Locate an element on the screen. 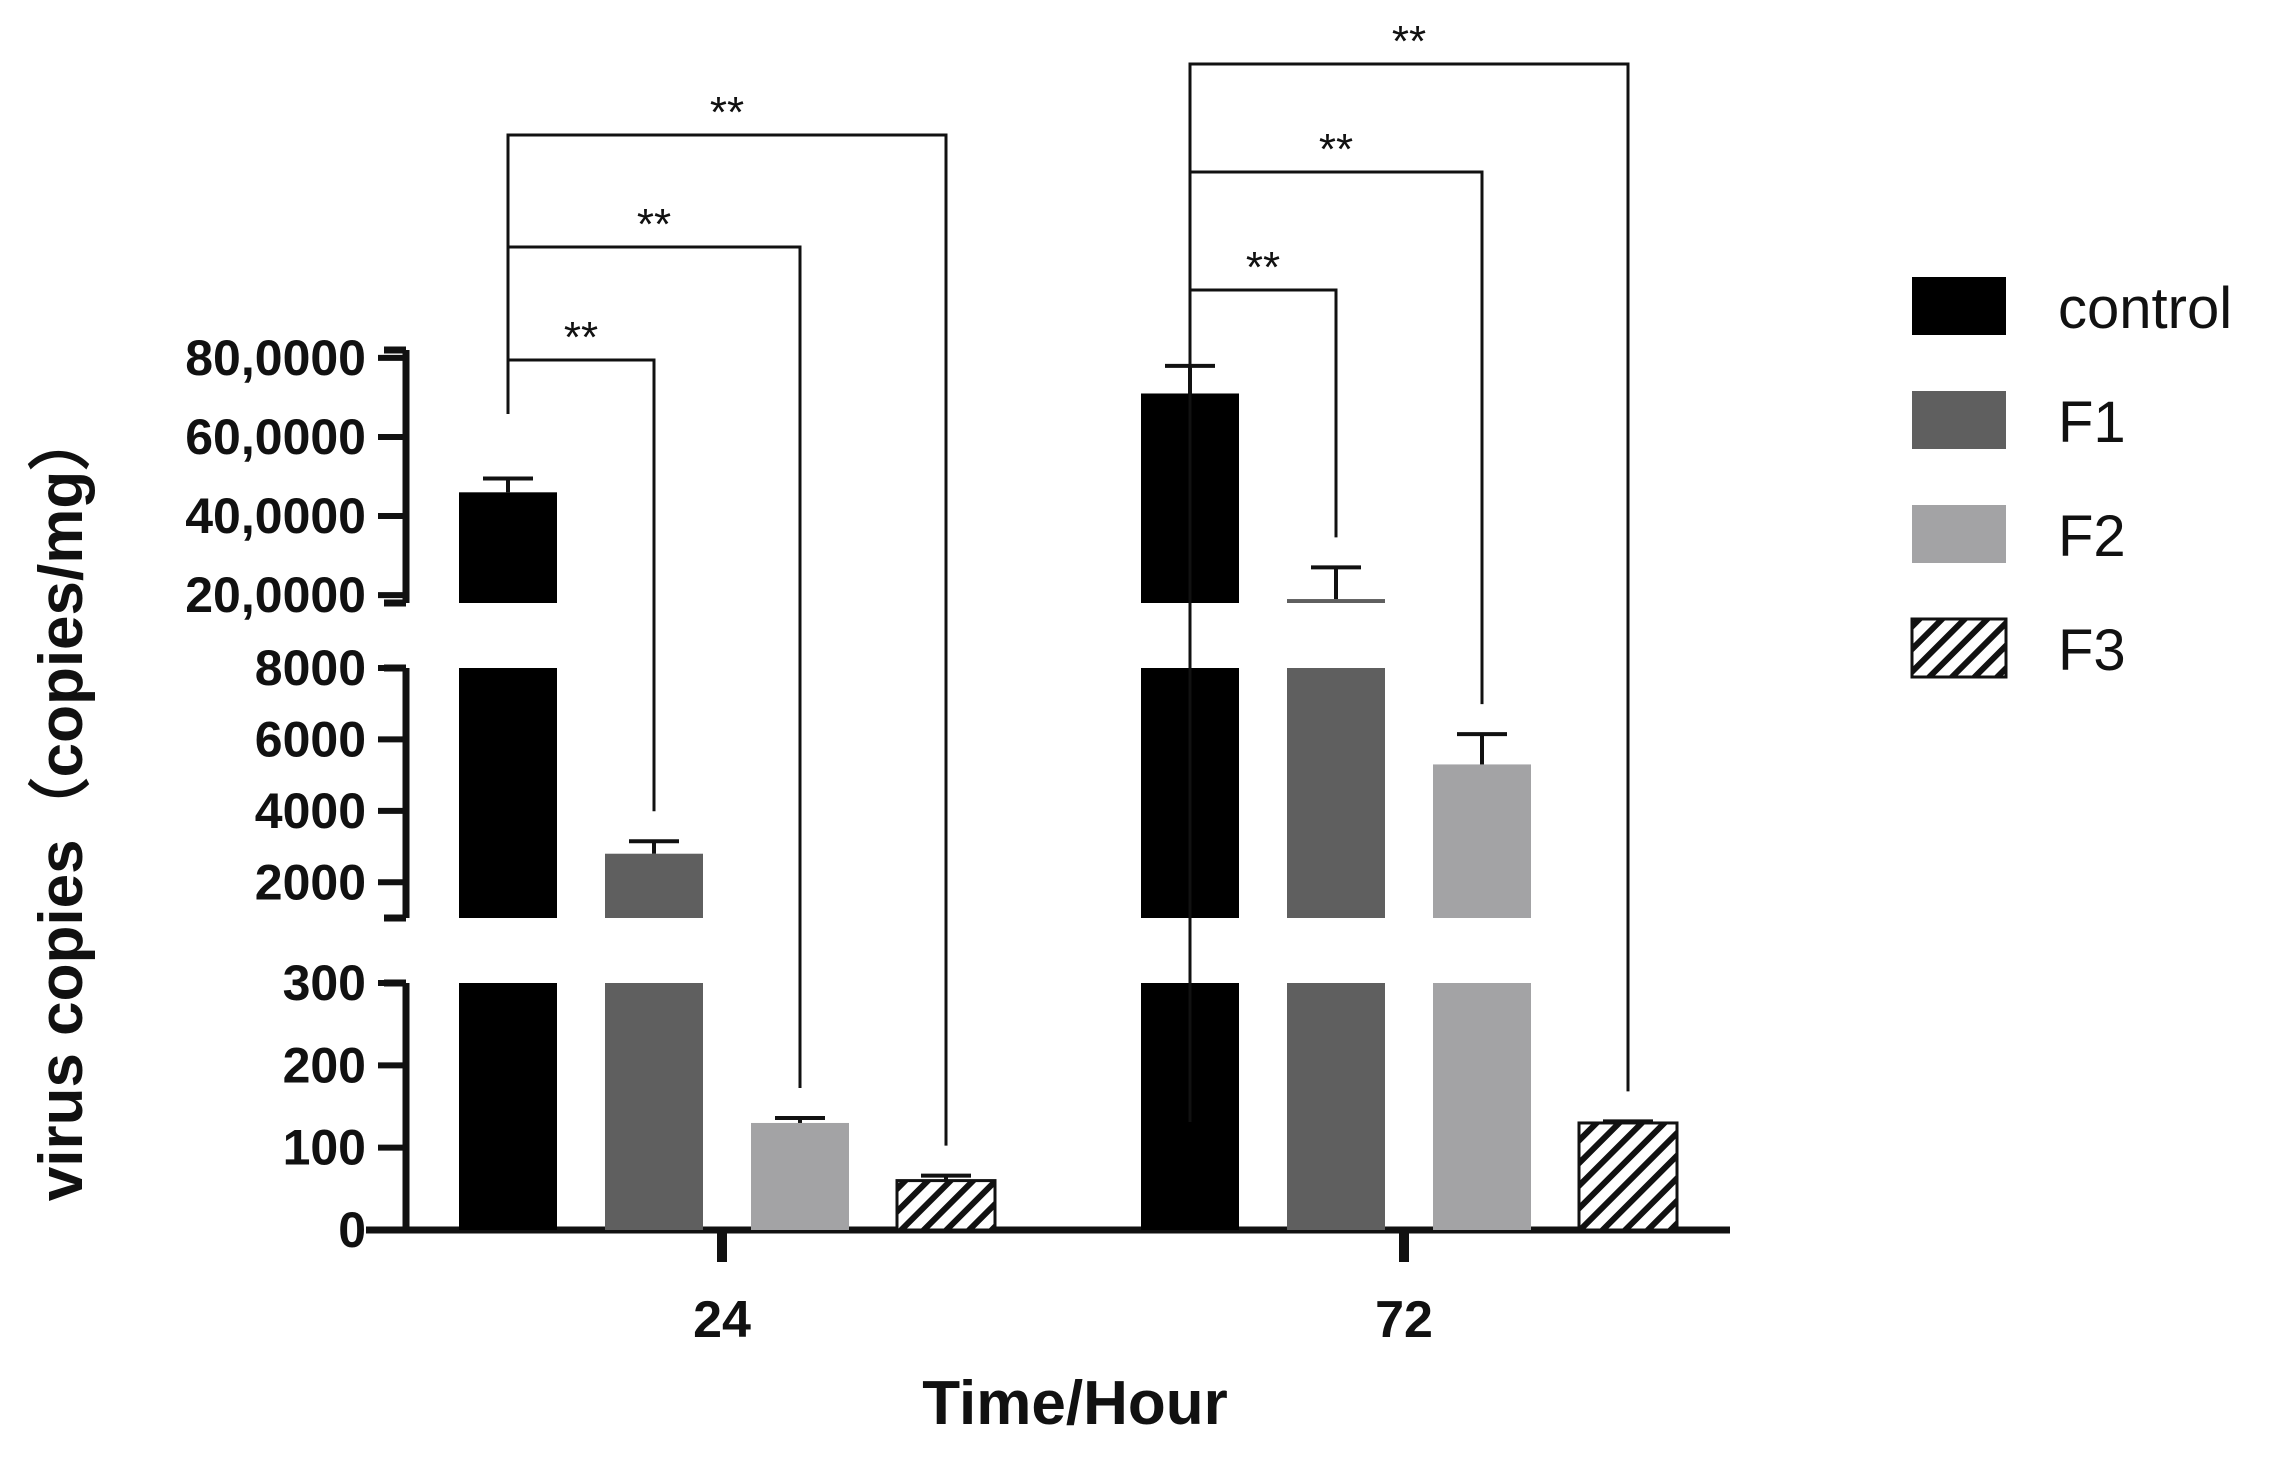 The height and width of the screenshot is (1473, 2288). legend: control F1 F2 F3 is located at coordinates (2071, 479).